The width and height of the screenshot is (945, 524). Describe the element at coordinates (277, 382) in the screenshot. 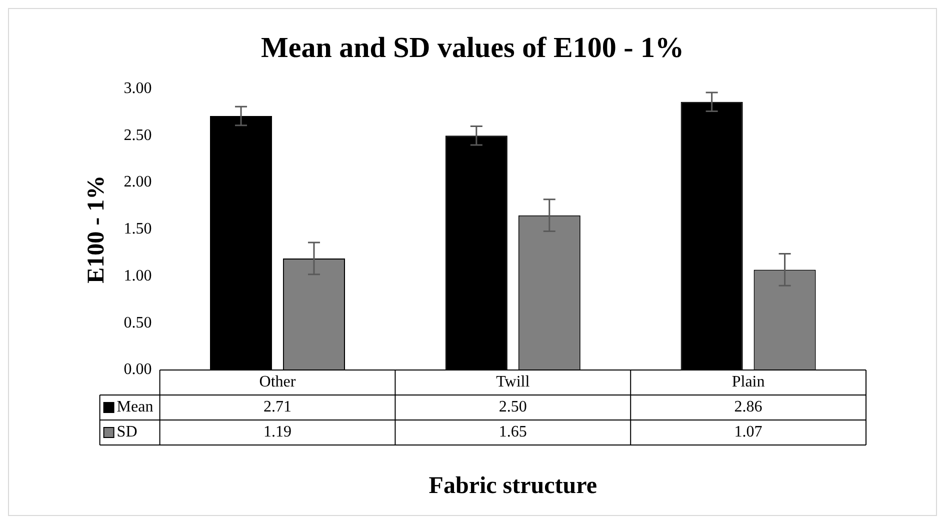

I see `x-tick-label: Other` at that location.